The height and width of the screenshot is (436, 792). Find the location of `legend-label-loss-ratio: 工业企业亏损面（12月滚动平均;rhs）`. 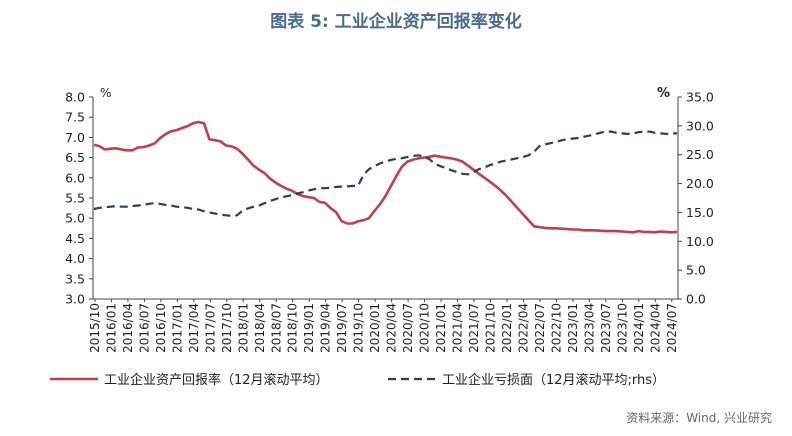

legend-label-loss-ratio: 工业企业亏损面（12月滚动平均;rhs） is located at coordinates (553, 380).